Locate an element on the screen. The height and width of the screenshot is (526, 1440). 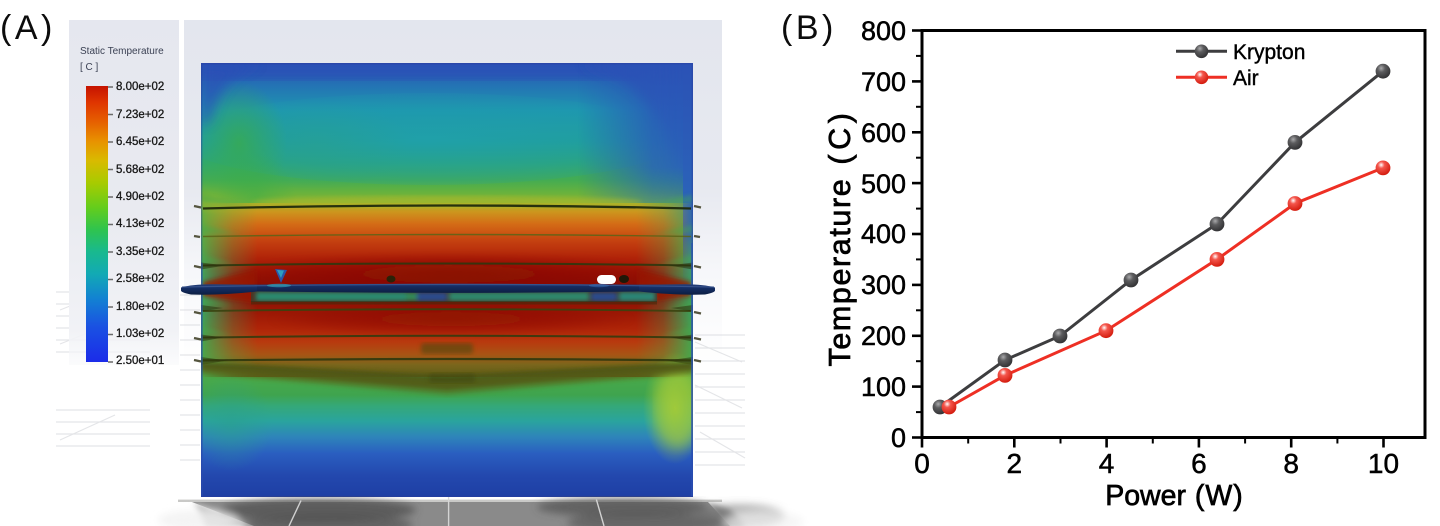
svg-text: 2 is located at coordinates (1015, 463).